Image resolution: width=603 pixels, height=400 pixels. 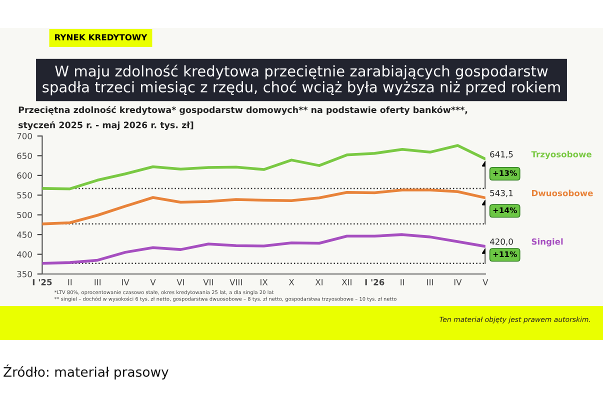 I want to click on text: Dwuosobowe, so click(x=562, y=193).